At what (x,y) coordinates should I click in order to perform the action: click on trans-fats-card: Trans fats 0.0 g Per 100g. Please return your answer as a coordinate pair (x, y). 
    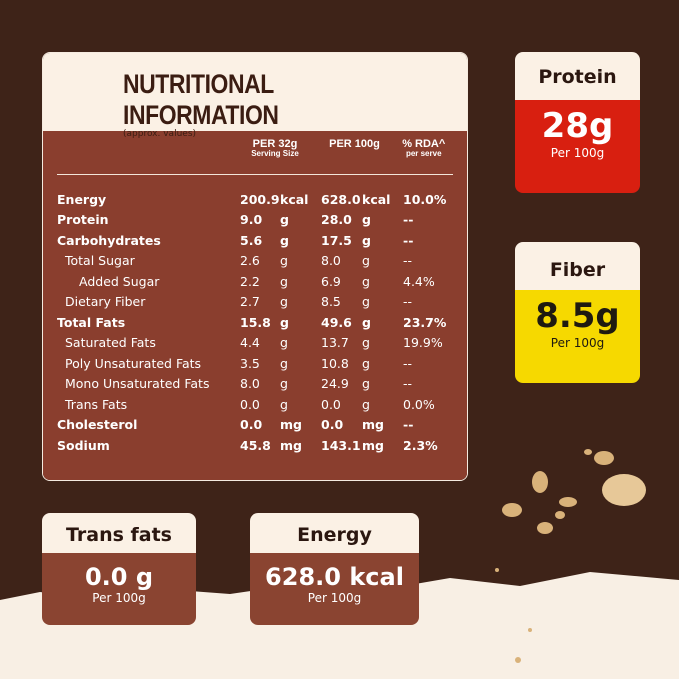
    Looking at the image, I should click on (119, 569).